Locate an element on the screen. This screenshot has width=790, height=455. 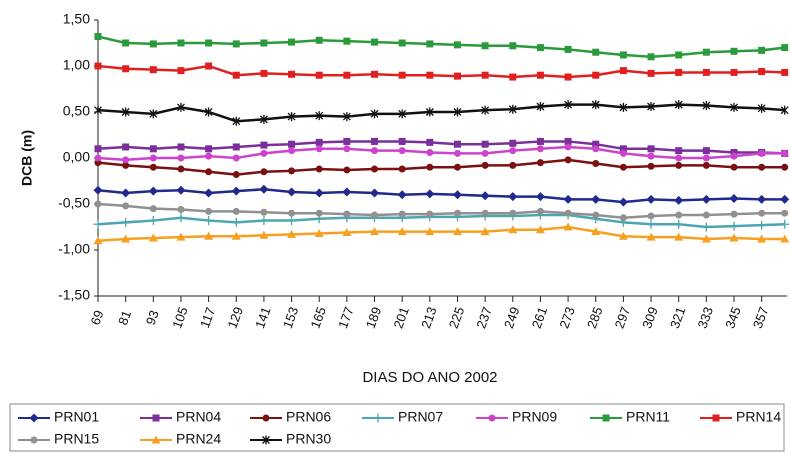
legend-label: PRN15 is located at coordinates (76, 439).